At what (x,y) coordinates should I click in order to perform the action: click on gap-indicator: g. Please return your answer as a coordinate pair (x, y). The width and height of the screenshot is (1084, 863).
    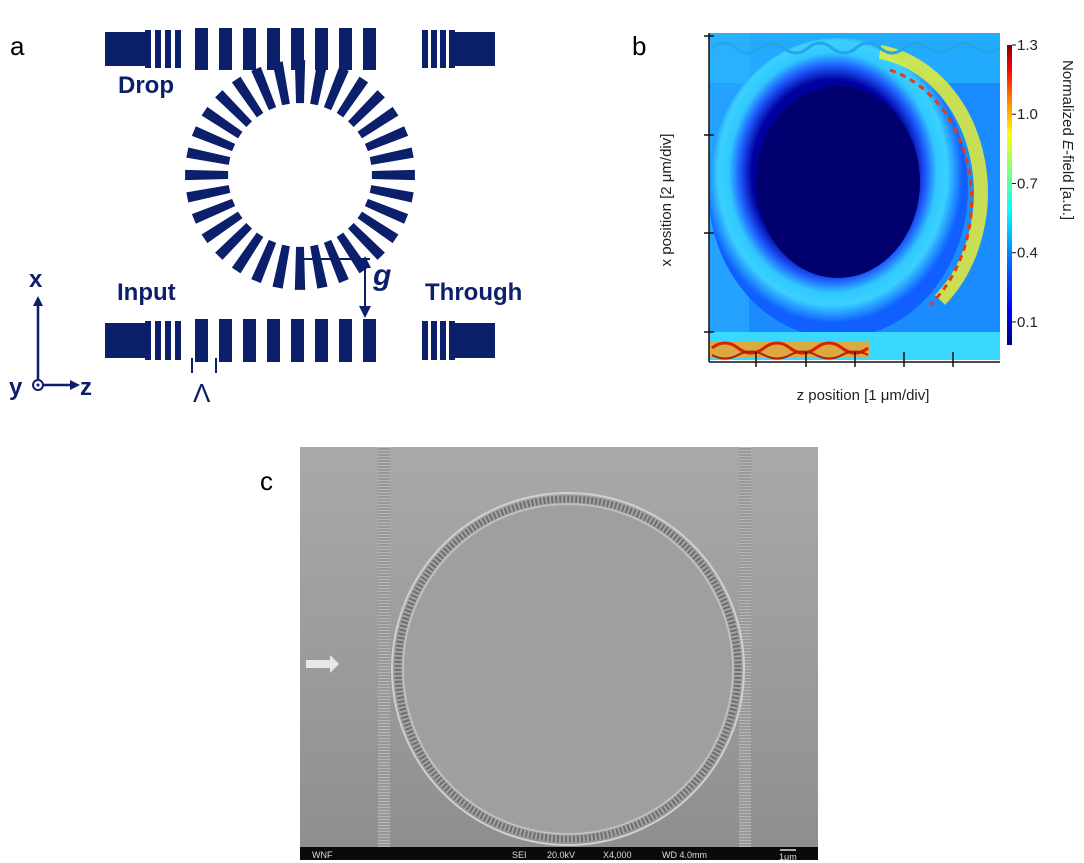
    Looking at the image, I should click on (345, 287).